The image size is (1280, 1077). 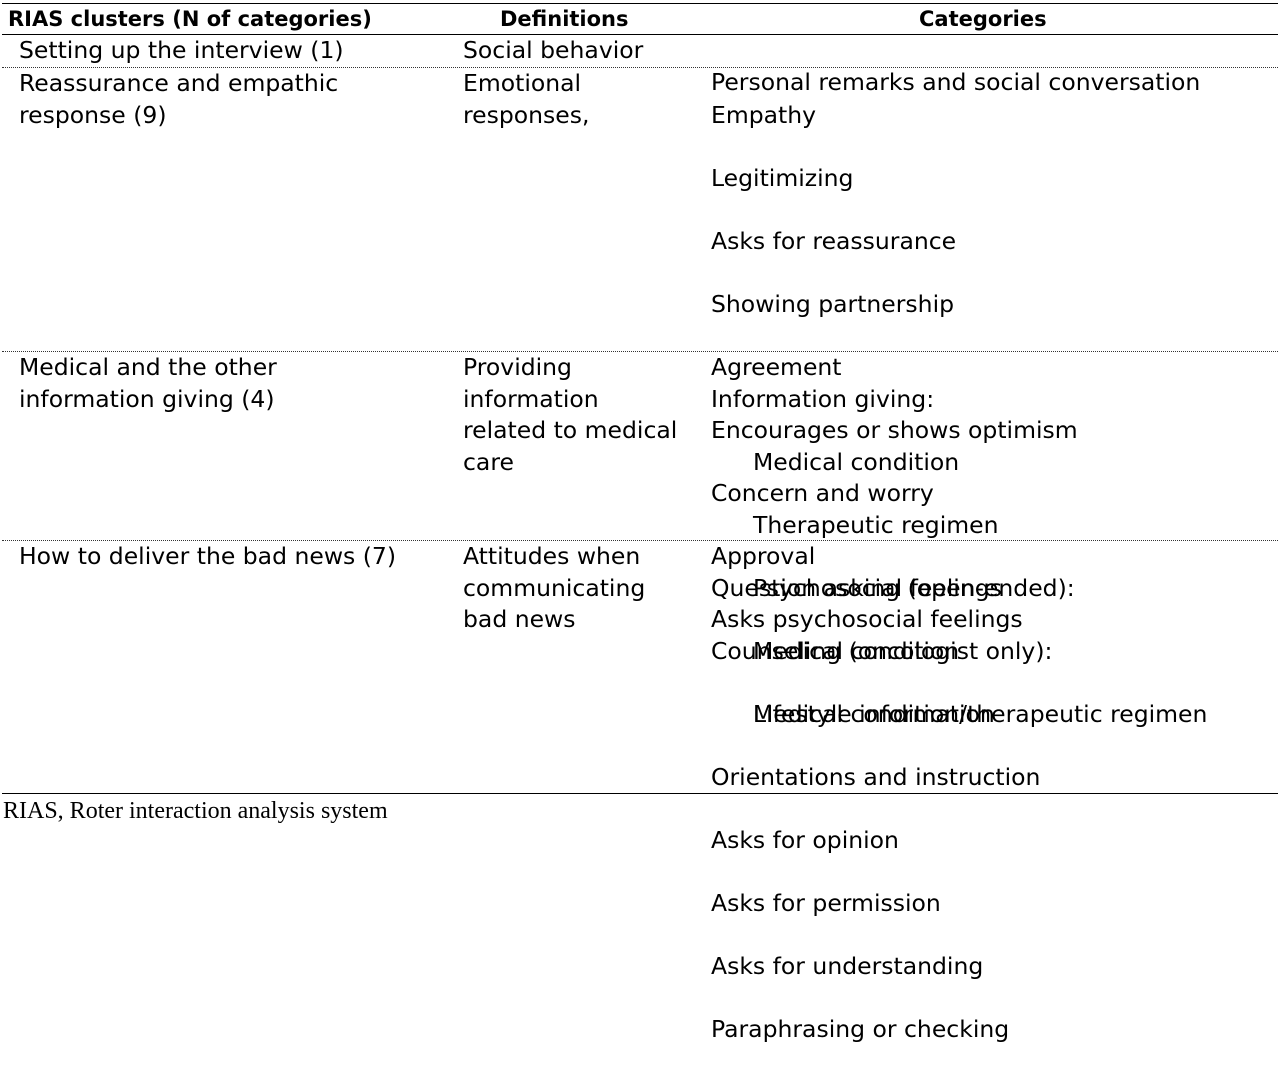 I want to click on category-item: Asks for permission, so click(x=826, y=902).